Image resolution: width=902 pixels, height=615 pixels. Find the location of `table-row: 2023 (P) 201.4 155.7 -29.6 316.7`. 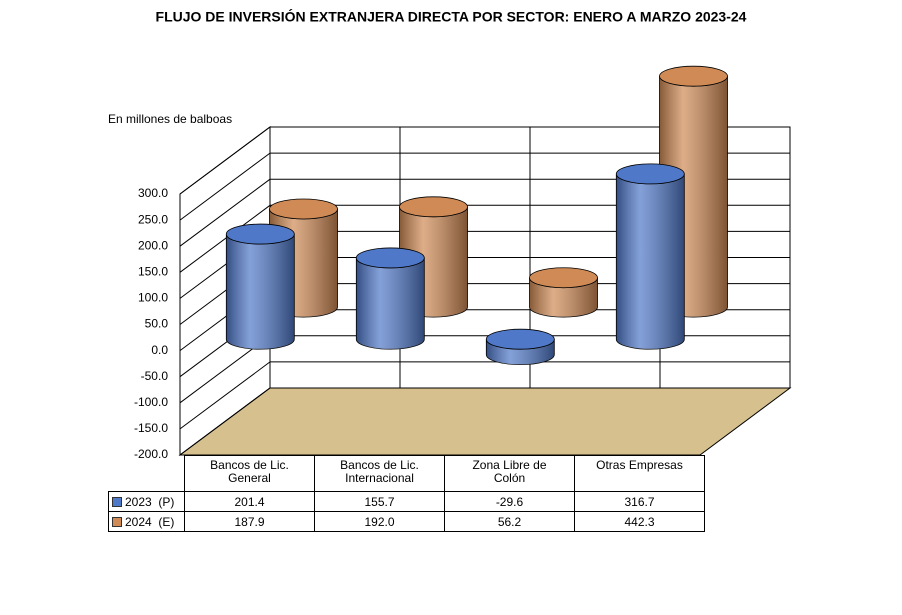

table-row: 2023 (P) 201.4 155.7 -29.6 316.7 is located at coordinates (406, 501).